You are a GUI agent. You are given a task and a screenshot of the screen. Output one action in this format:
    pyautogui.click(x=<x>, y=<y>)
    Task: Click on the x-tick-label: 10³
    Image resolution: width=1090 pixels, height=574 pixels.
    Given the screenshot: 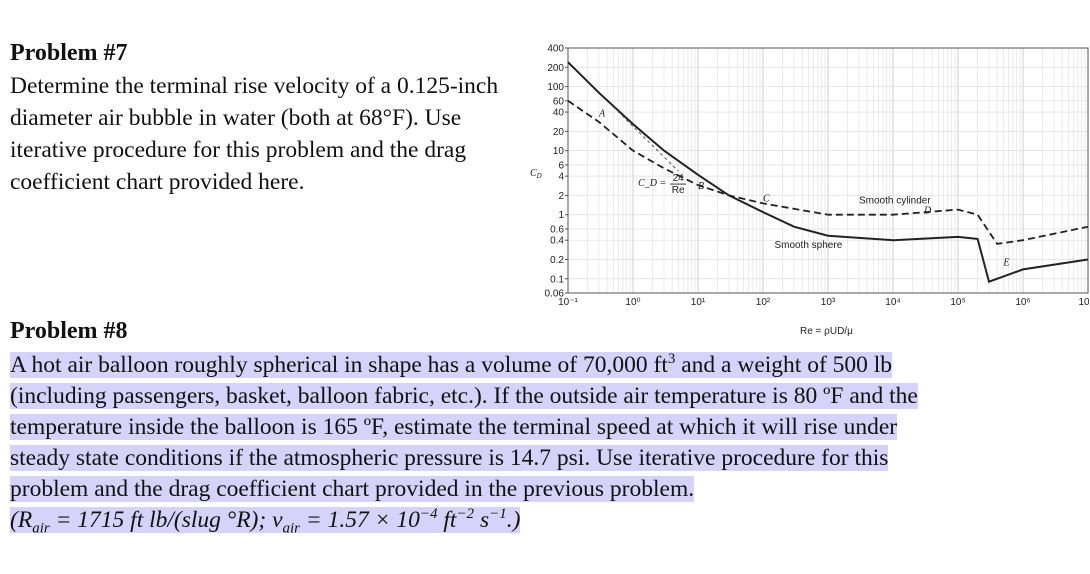 What is the action you would take?
    pyautogui.click(x=828, y=302)
    